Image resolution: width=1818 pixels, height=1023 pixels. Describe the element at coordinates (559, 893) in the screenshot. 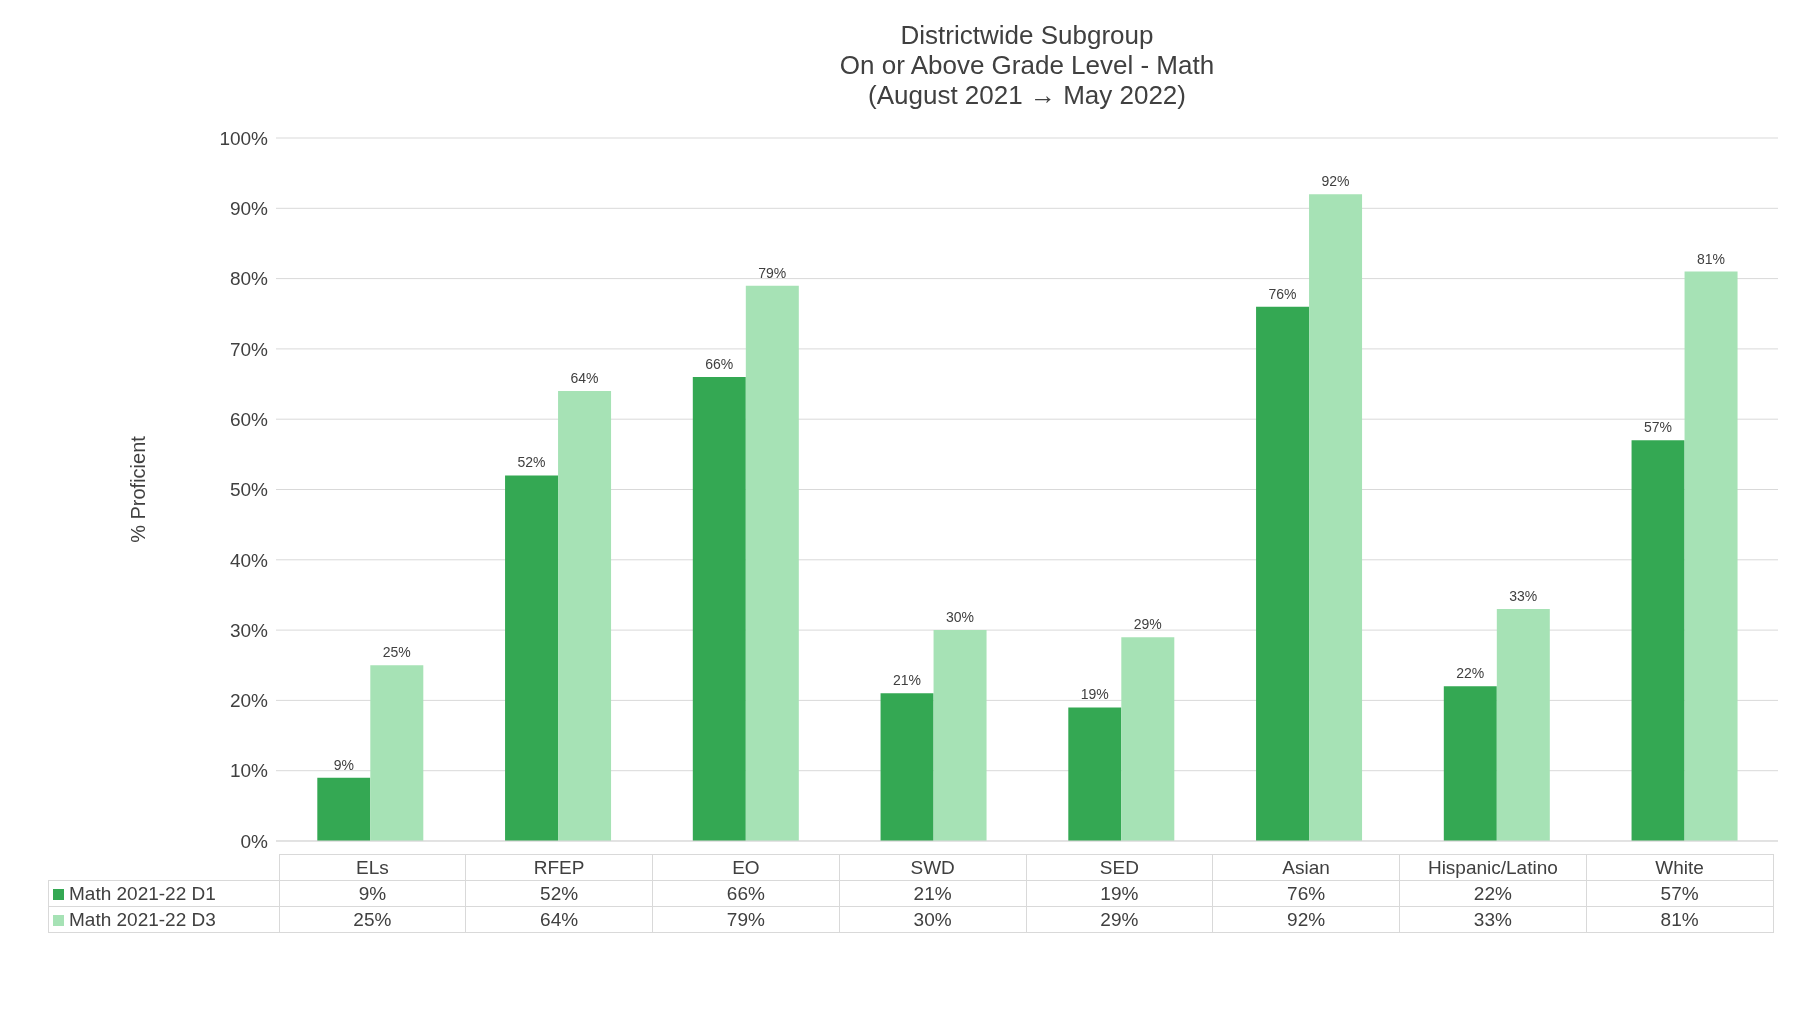

I see `data-label: 52%` at that location.